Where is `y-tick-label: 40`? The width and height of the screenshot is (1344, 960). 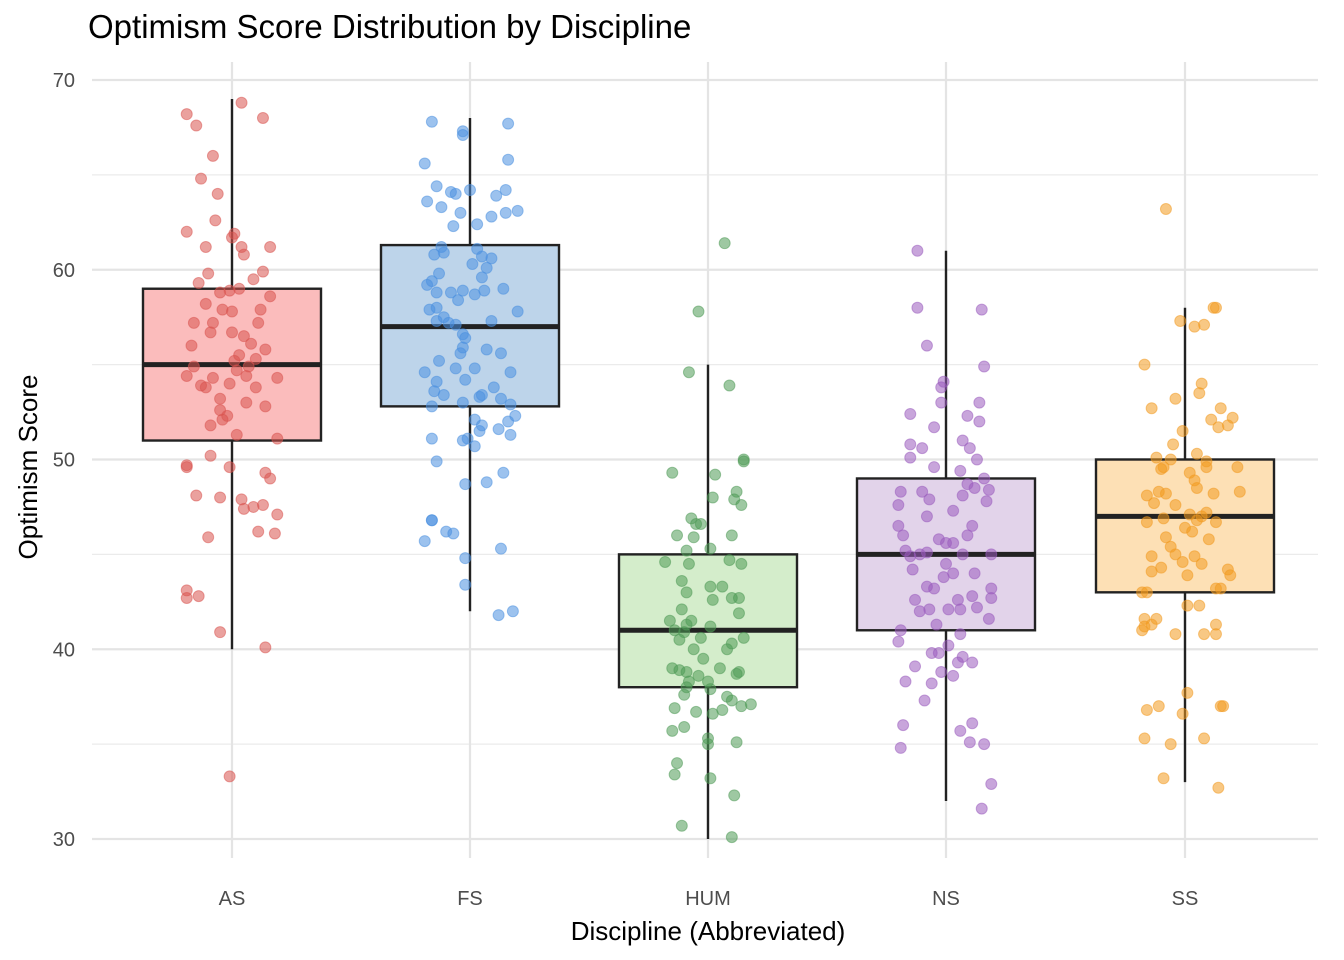 y-tick-label: 40 is located at coordinates (64, 650).